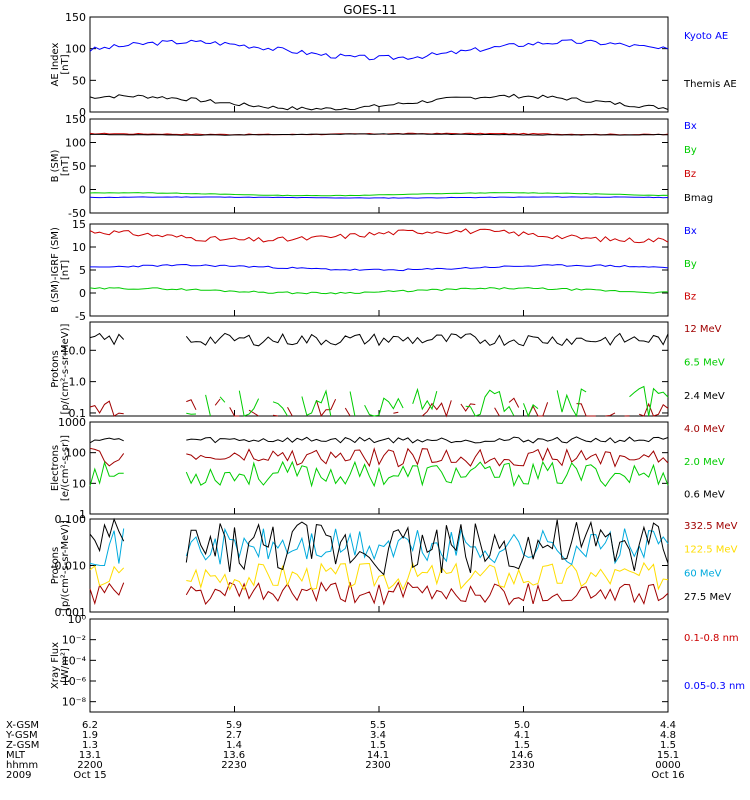 Image resolution: width=750 pixels, height=800 pixels. Describe the element at coordinates (667, 775) in the screenshot. I see `x-tick-label: Oct 16` at that location.